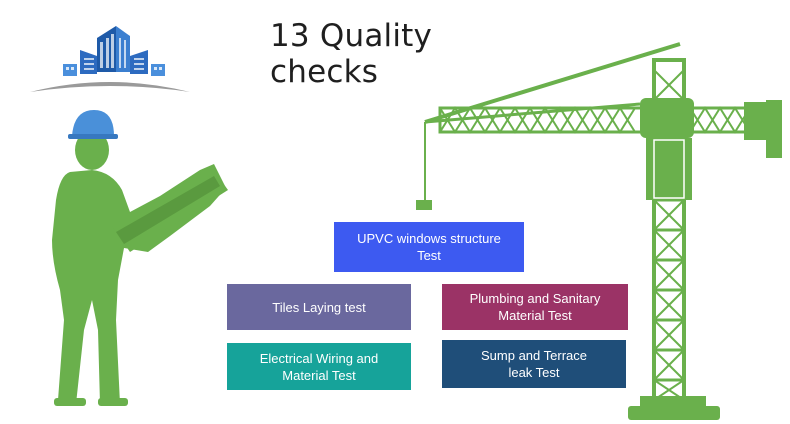  I want to click on helmet-icon, so click(93, 124).